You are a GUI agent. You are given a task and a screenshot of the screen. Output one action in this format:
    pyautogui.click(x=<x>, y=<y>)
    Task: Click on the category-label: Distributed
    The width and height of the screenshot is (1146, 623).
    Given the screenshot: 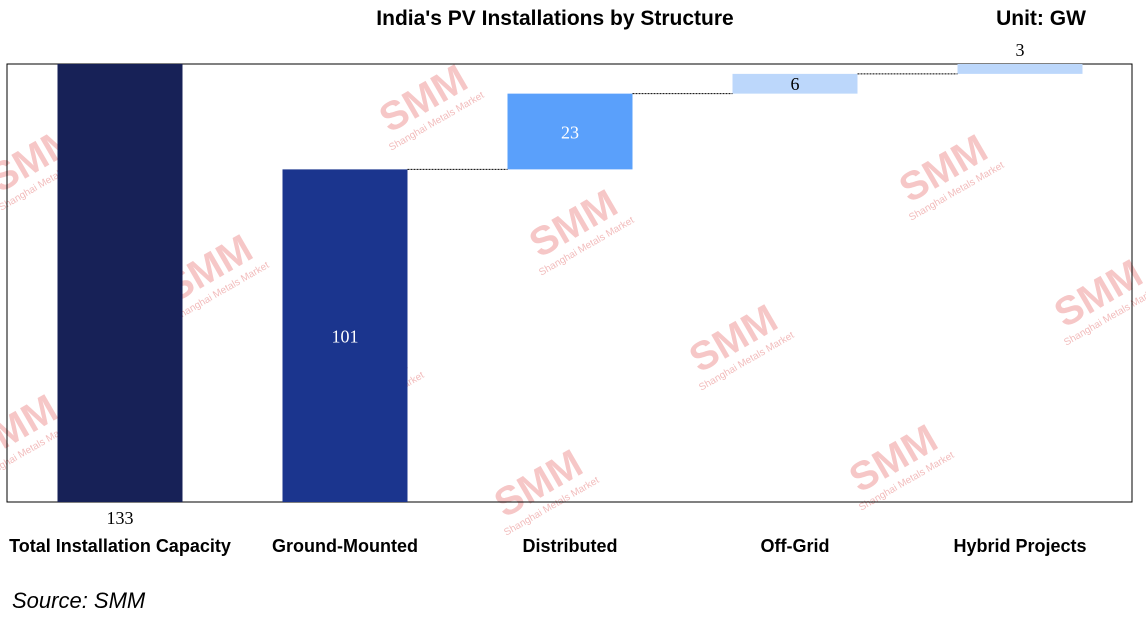 What is the action you would take?
    pyautogui.click(x=569, y=546)
    